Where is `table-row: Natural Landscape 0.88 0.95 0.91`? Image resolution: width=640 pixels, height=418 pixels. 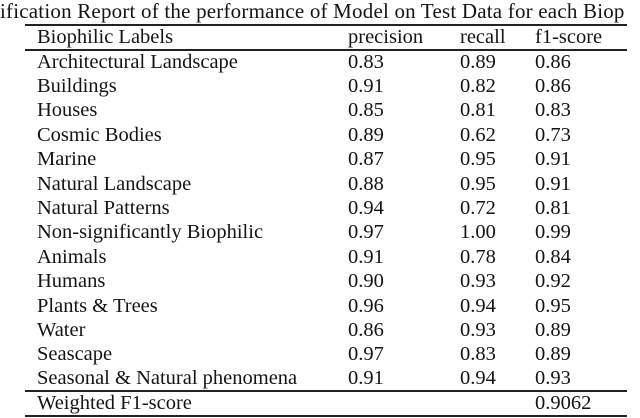 table-row: Natural Landscape 0.88 0.95 0.91 is located at coordinates (326, 184).